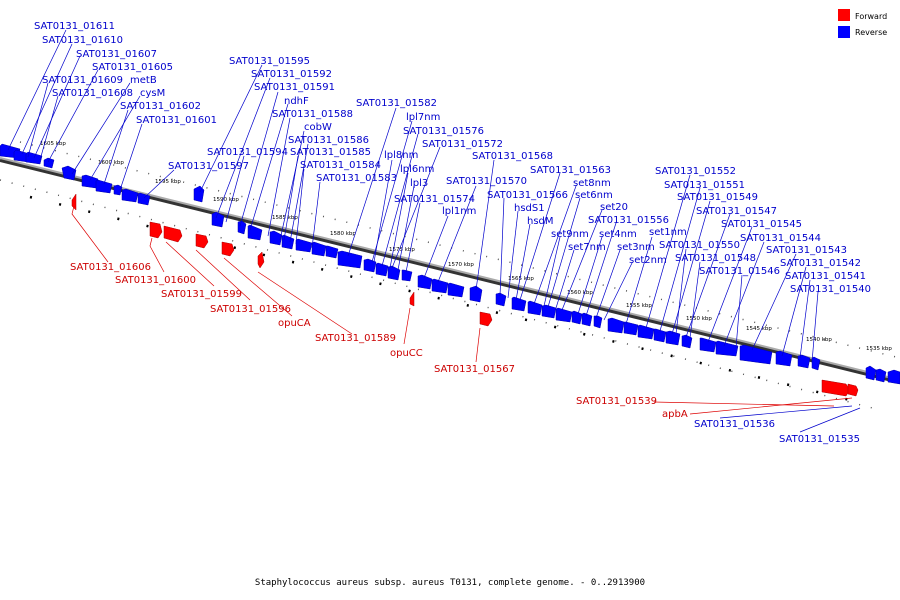 This screenshot has width=900, height=600. I want to click on gene-label: SAT0131_01548, so click(715, 258).